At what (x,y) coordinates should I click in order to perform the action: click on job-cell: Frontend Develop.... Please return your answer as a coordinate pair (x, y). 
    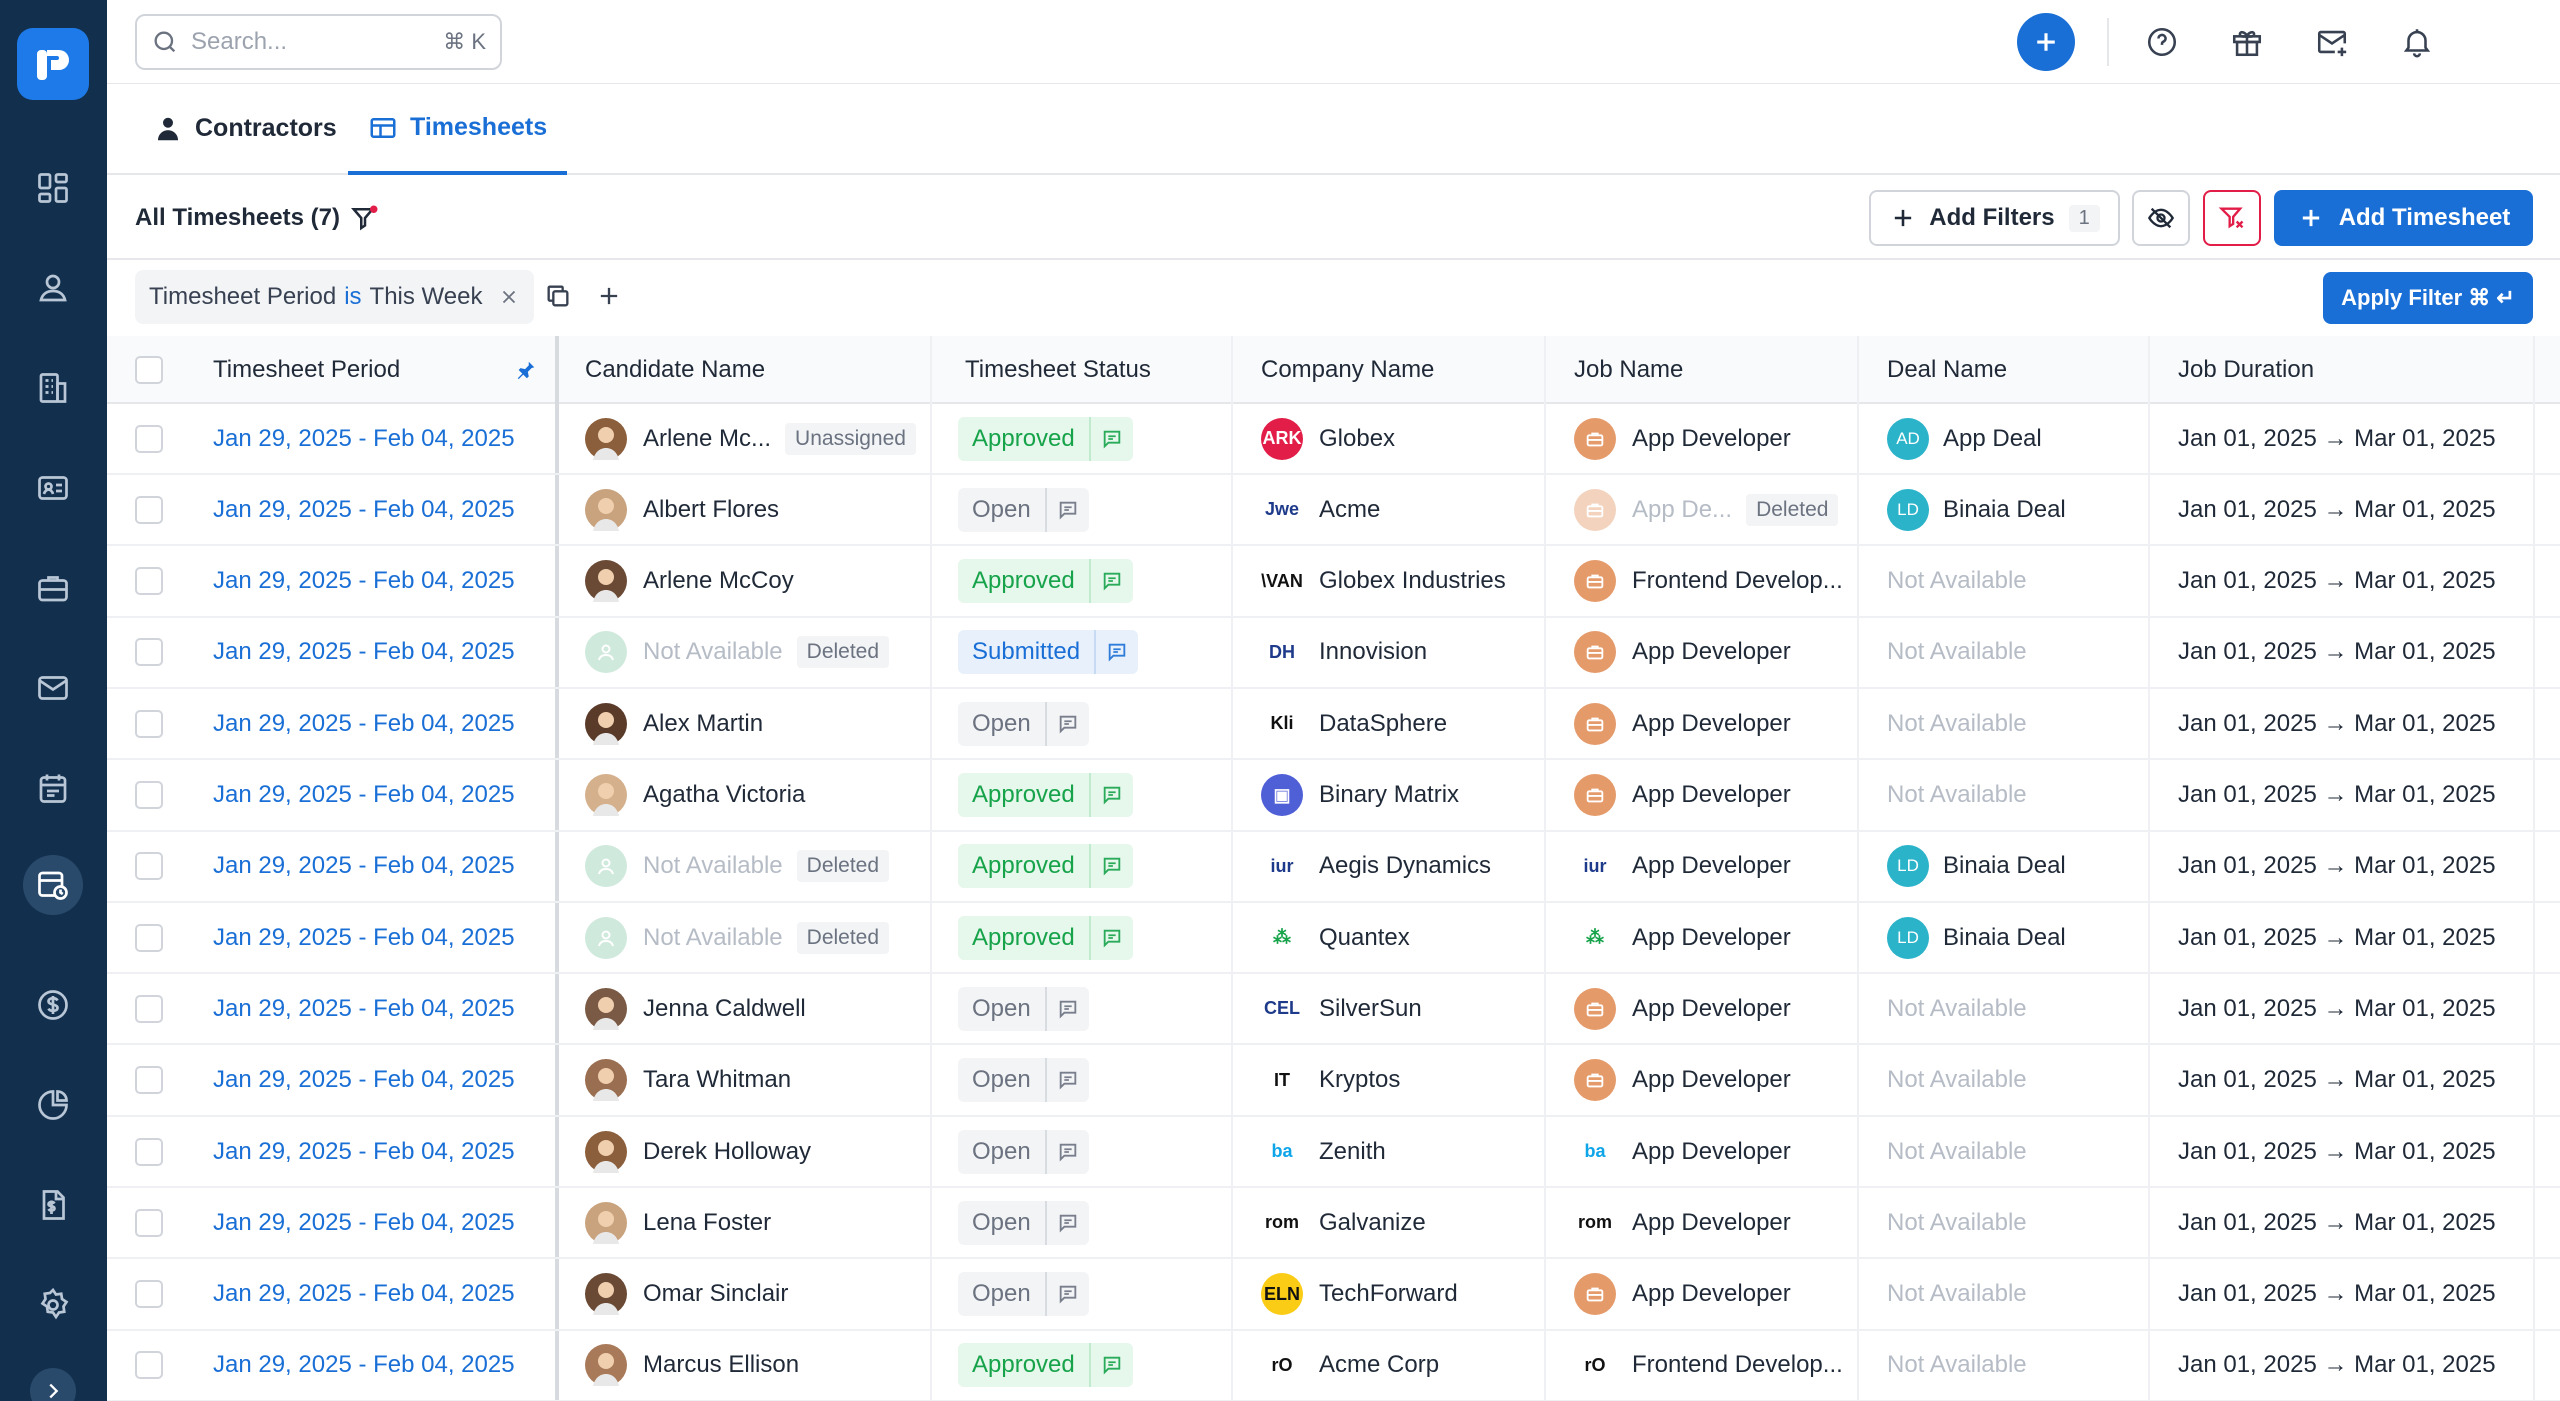
    Looking at the image, I should click on (1714, 581).